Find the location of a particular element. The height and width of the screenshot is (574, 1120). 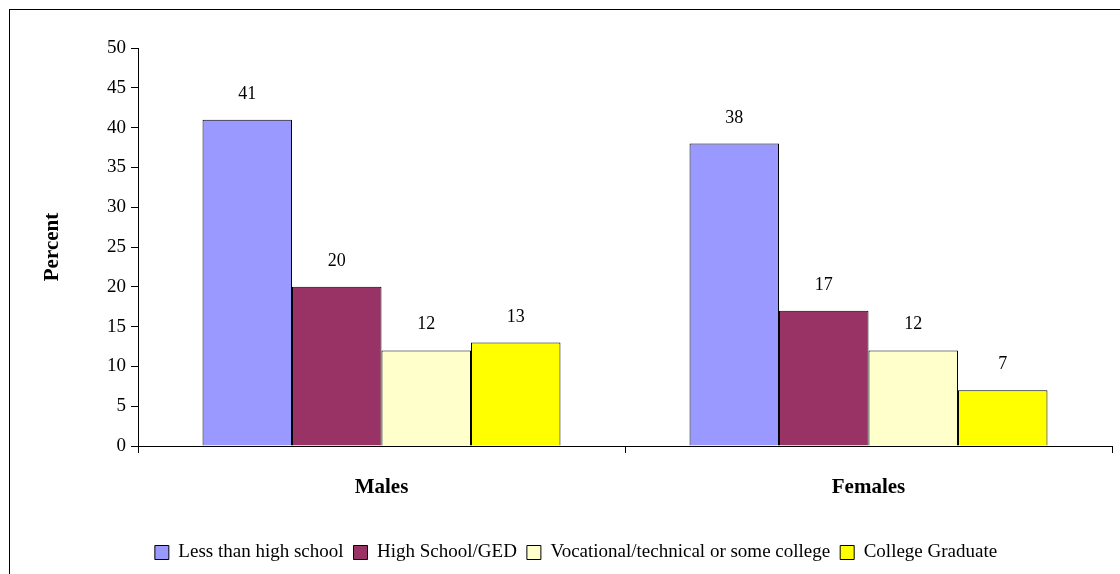

data-label: 41 is located at coordinates (247, 92).